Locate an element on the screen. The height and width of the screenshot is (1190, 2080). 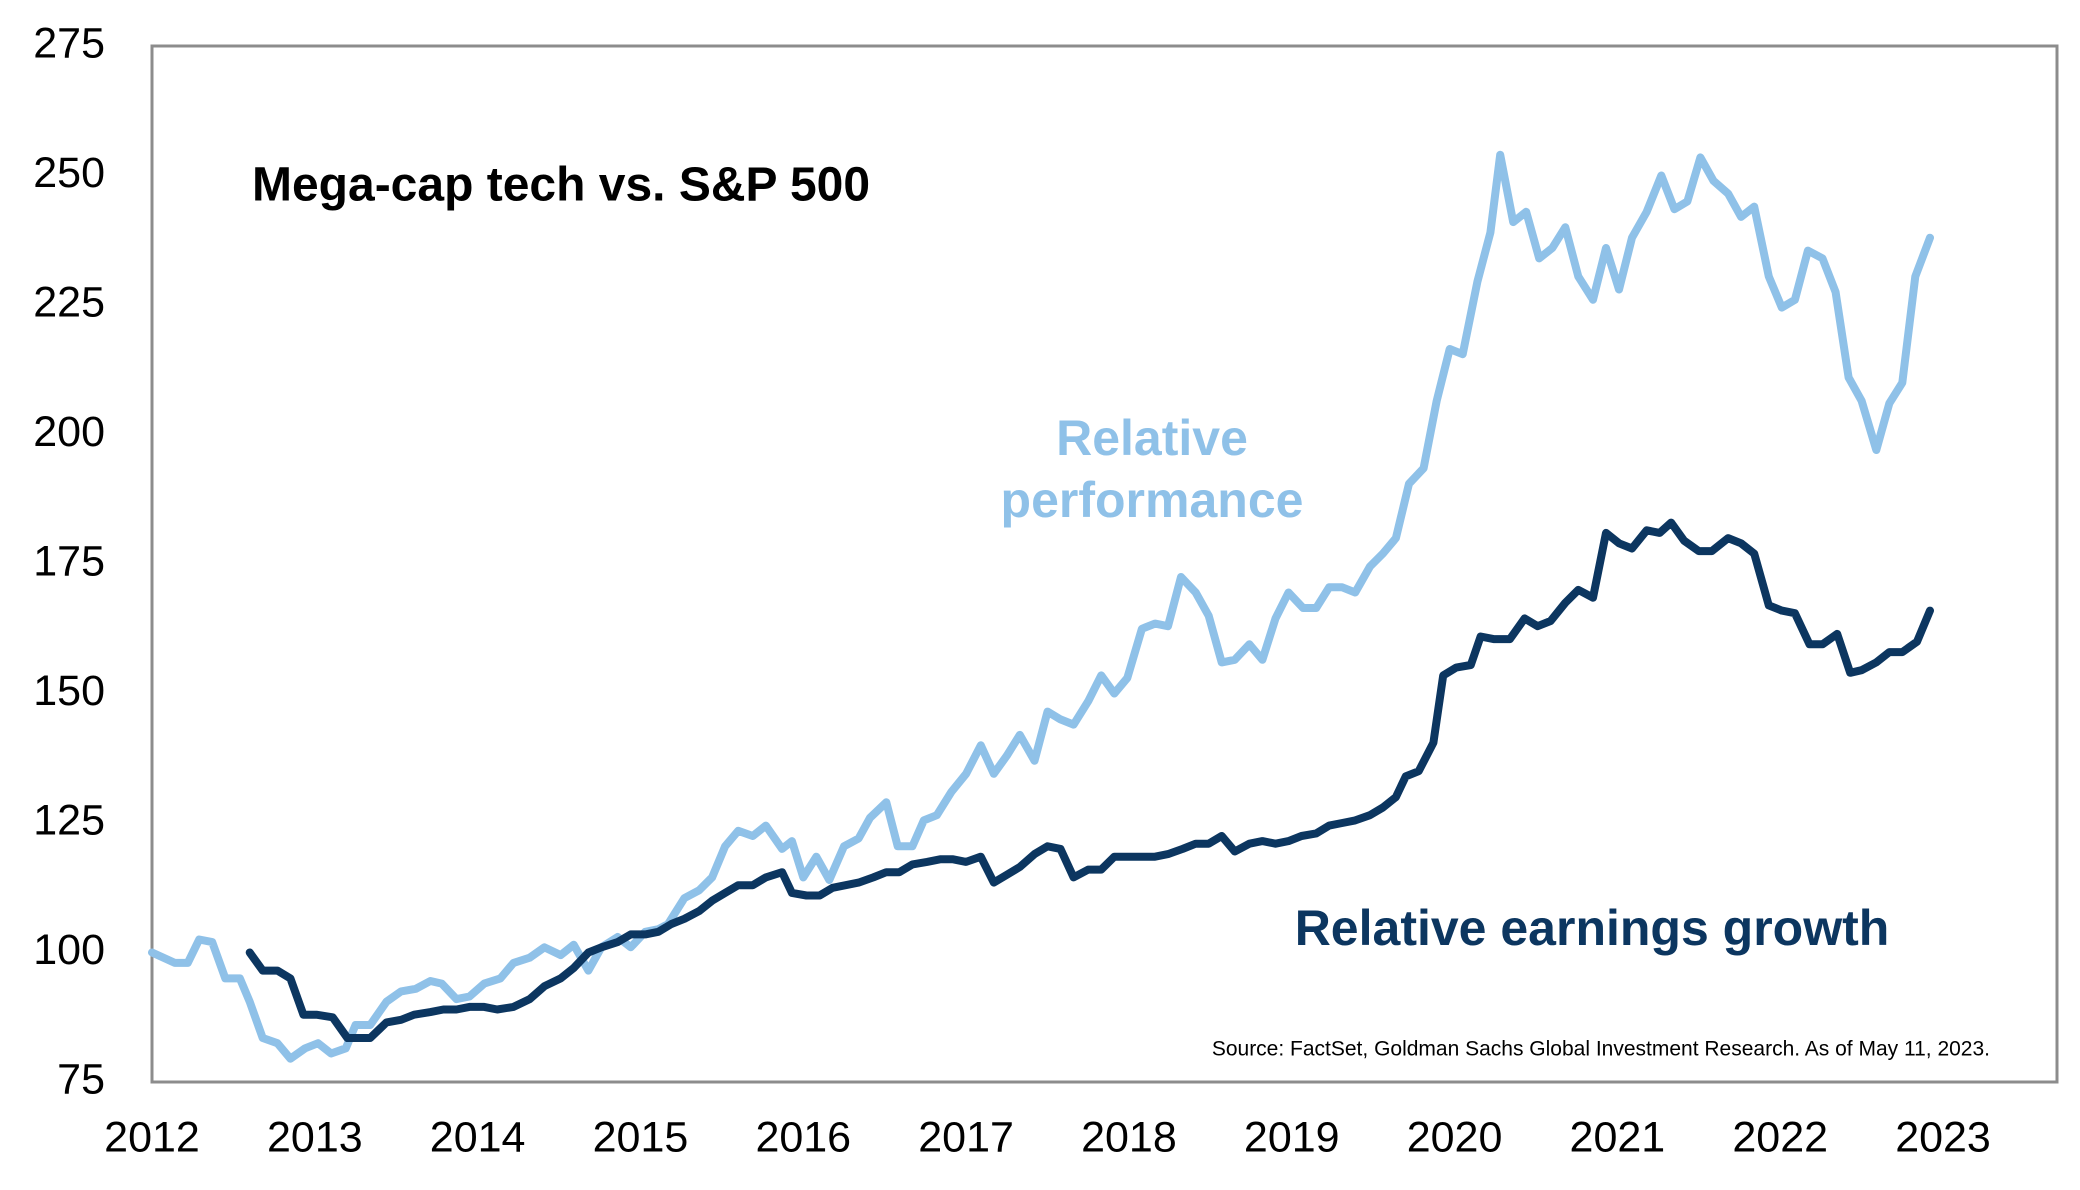
y-tick-label: 125 is located at coordinates (69, 820).